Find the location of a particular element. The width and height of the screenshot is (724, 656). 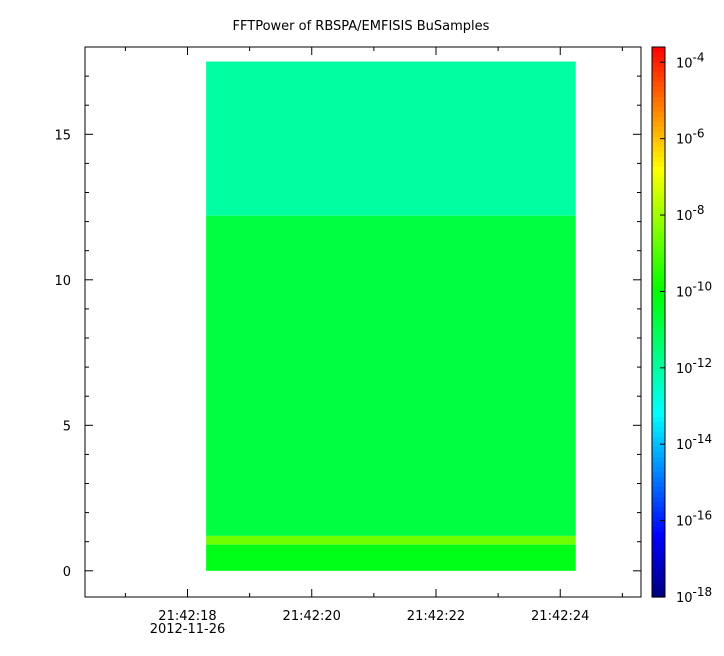

chart-title: FFTPower of RBSPA/EMFISIS BuSamples is located at coordinates (361, 26).